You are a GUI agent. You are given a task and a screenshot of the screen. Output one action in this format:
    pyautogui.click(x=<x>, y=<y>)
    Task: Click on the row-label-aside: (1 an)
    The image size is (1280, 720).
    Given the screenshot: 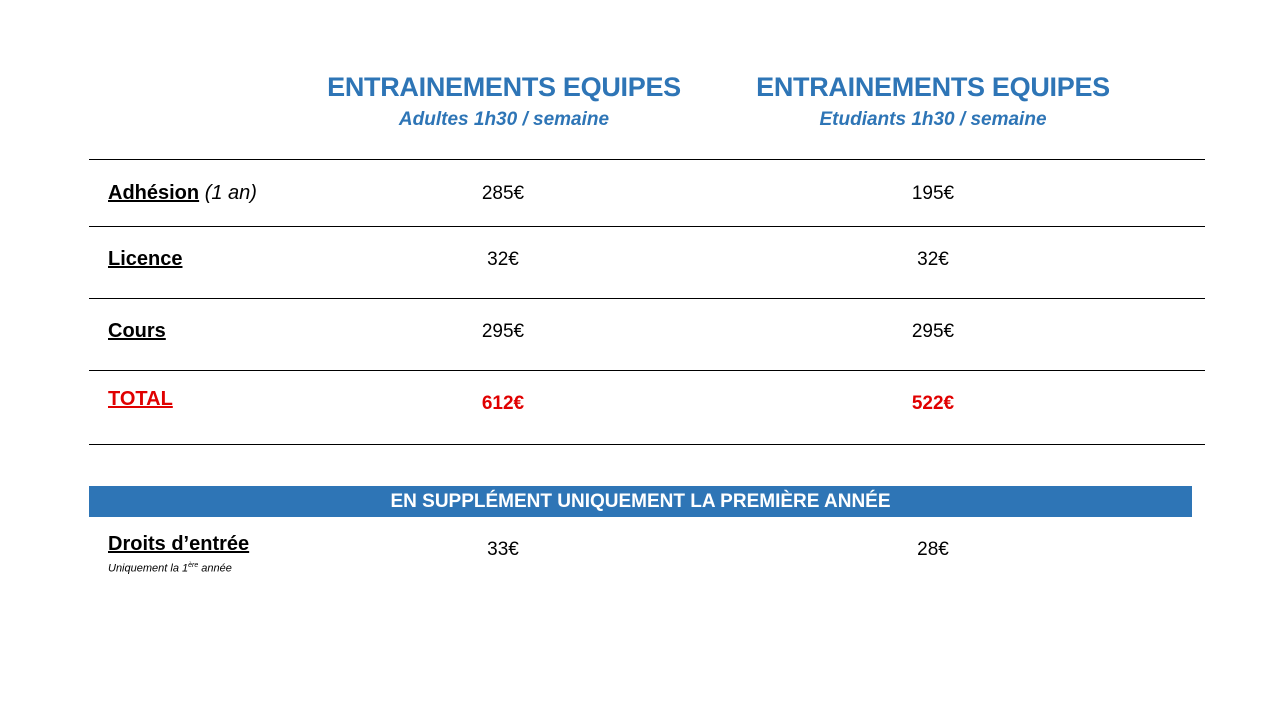 What is the action you would take?
    pyautogui.click(x=230, y=193)
    